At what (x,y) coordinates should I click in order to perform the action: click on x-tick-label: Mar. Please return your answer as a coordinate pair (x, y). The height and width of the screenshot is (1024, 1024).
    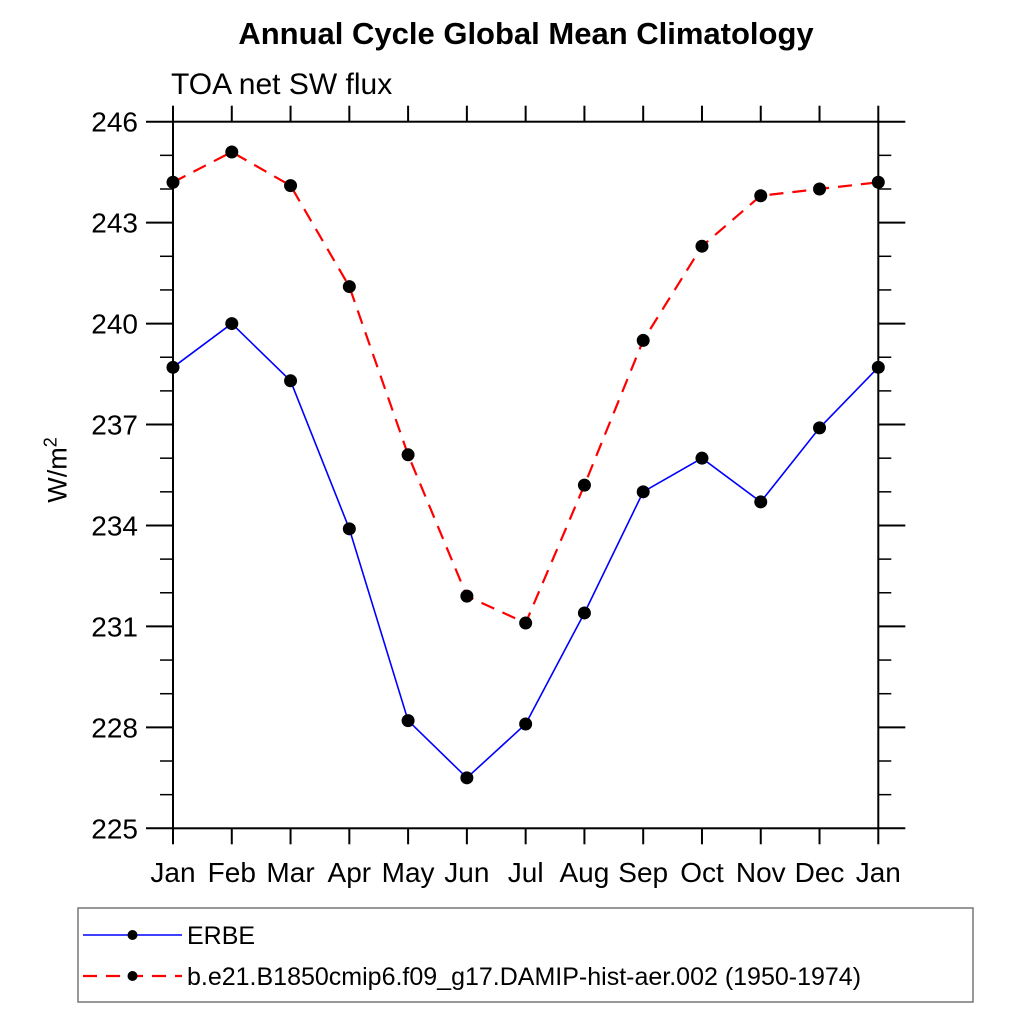
    Looking at the image, I should click on (290, 872).